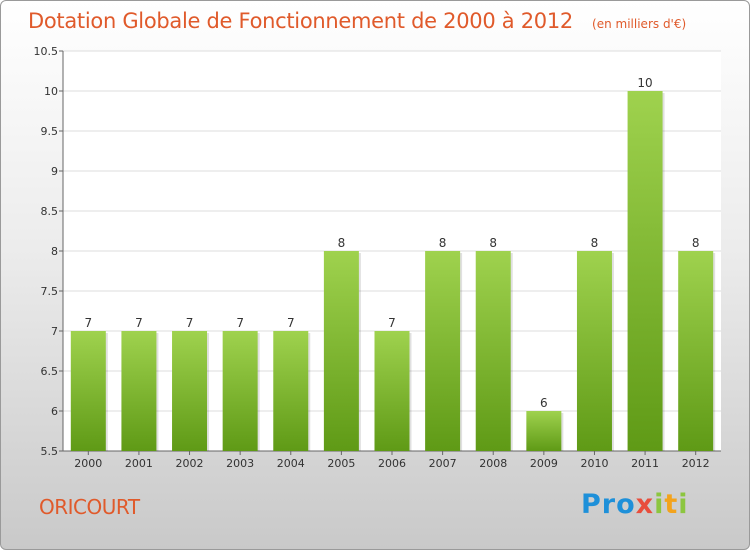 The image size is (750, 550). What do you see at coordinates (644, 83) in the screenshot?
I see `data-label-2011: 10` at bounding box center [644, 83].